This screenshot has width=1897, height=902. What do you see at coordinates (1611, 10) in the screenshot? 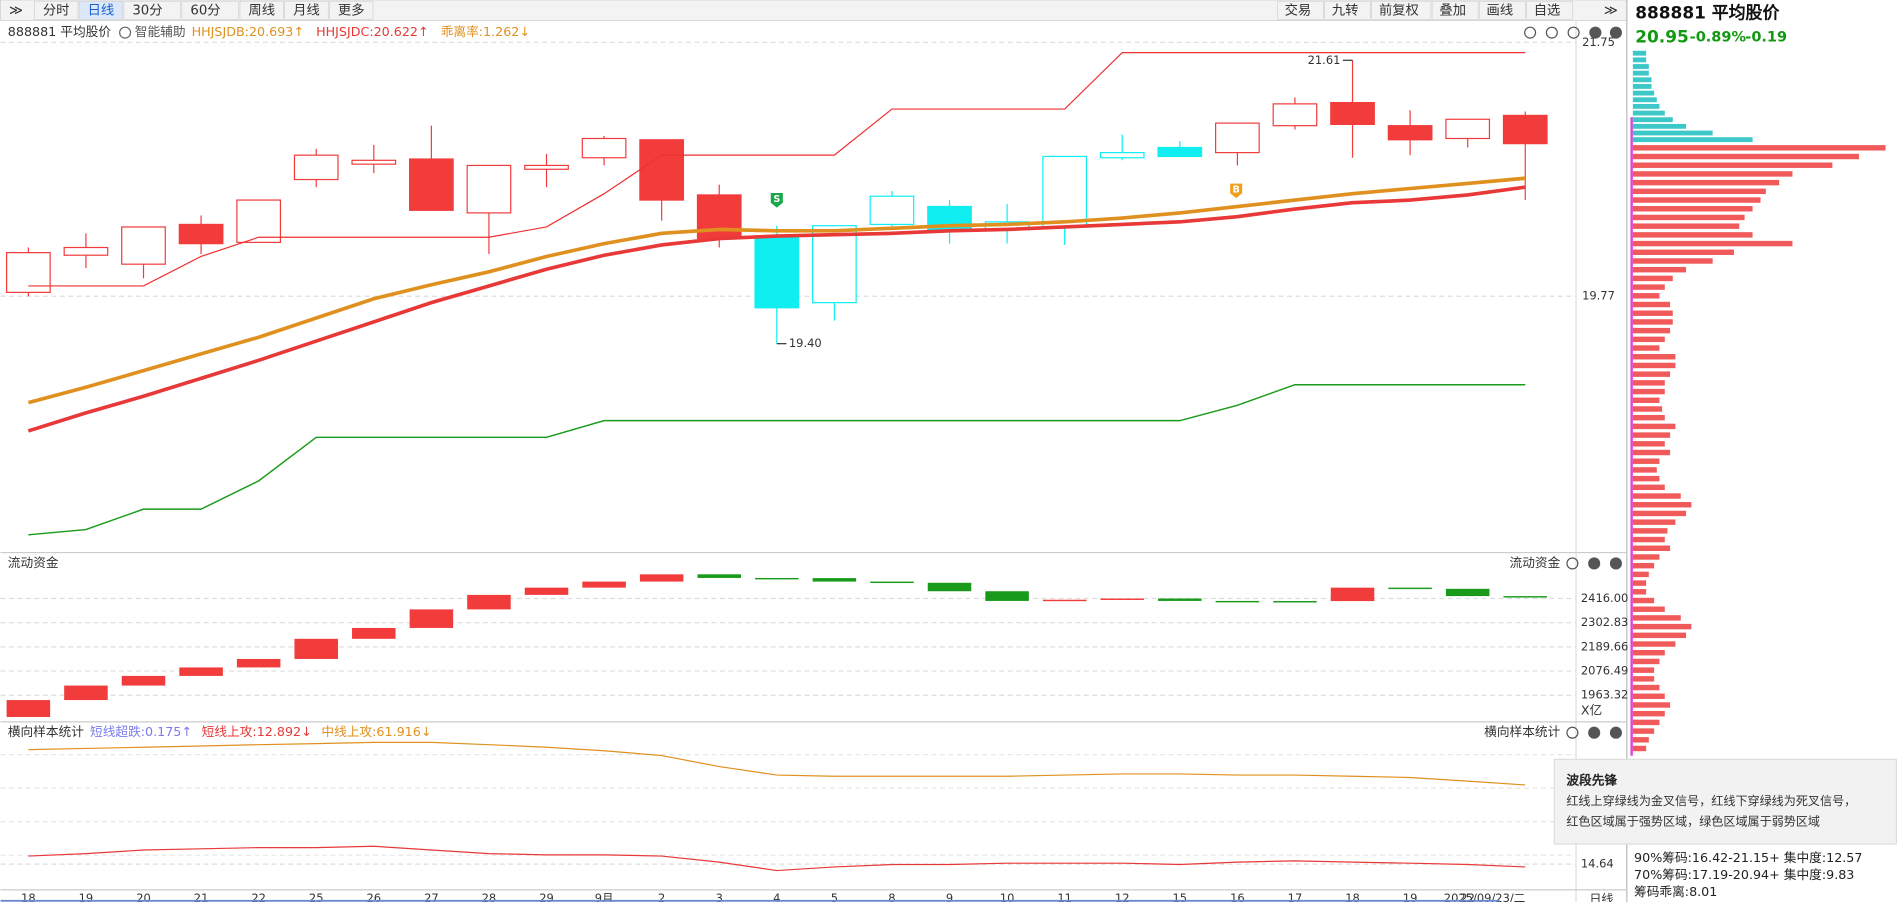
I see `expand-button: ≫` at bounding box center [1611, 10].